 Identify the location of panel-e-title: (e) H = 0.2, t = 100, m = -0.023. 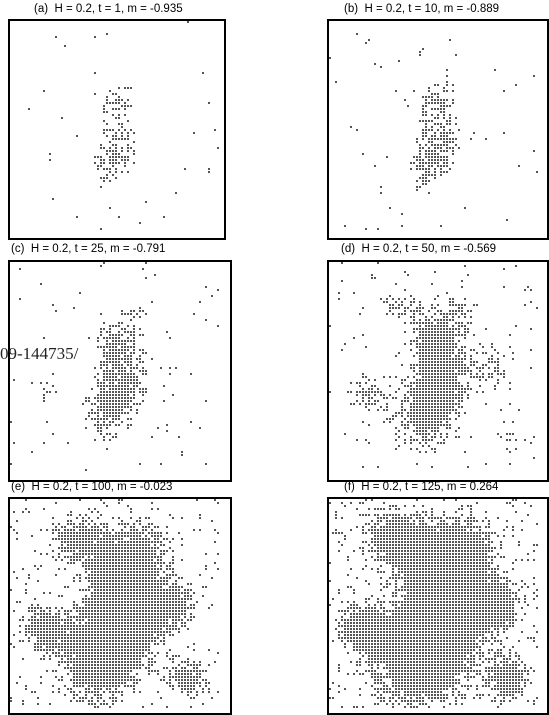
(91, 487).